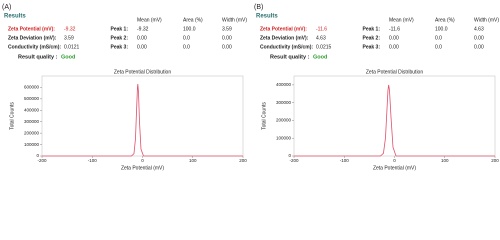  What do you see at coordinates (32, 98) in the screenshot?
I see `y-tick-label: 500000` at bounding box center [32, 98].